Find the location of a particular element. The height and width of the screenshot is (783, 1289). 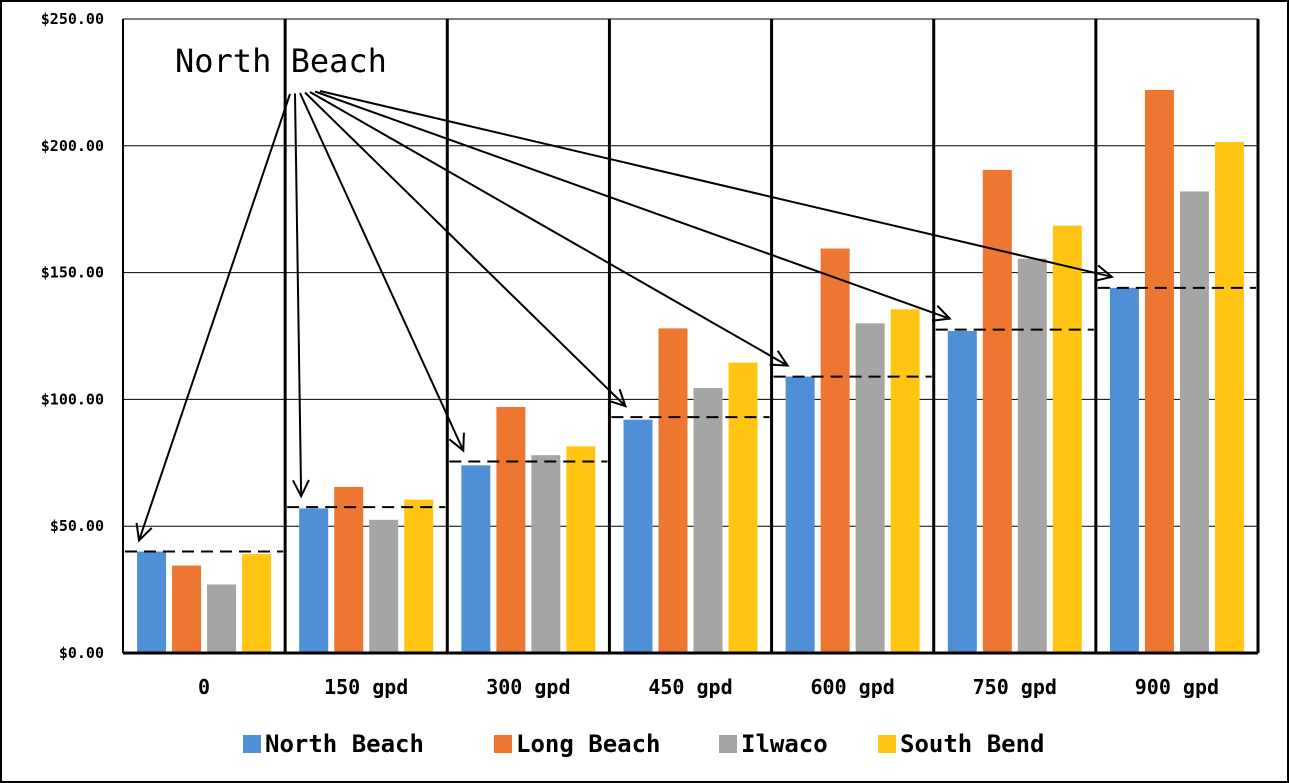

x-tick-label: 150 gpd is located at coordinates (366, 687).